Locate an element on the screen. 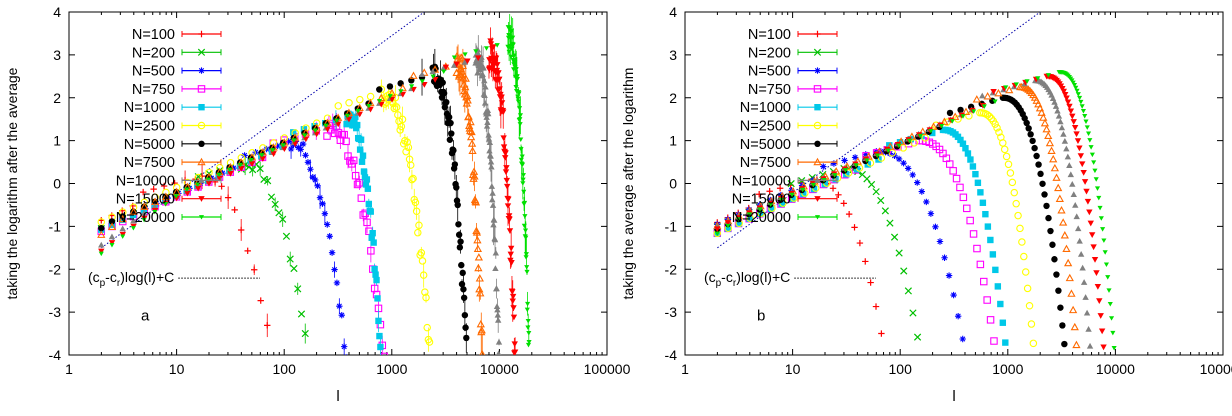 Image resolution: width=1232 pixels, height=416 pixels. y-tick-label: -1 is located at coordinates (55, 226).